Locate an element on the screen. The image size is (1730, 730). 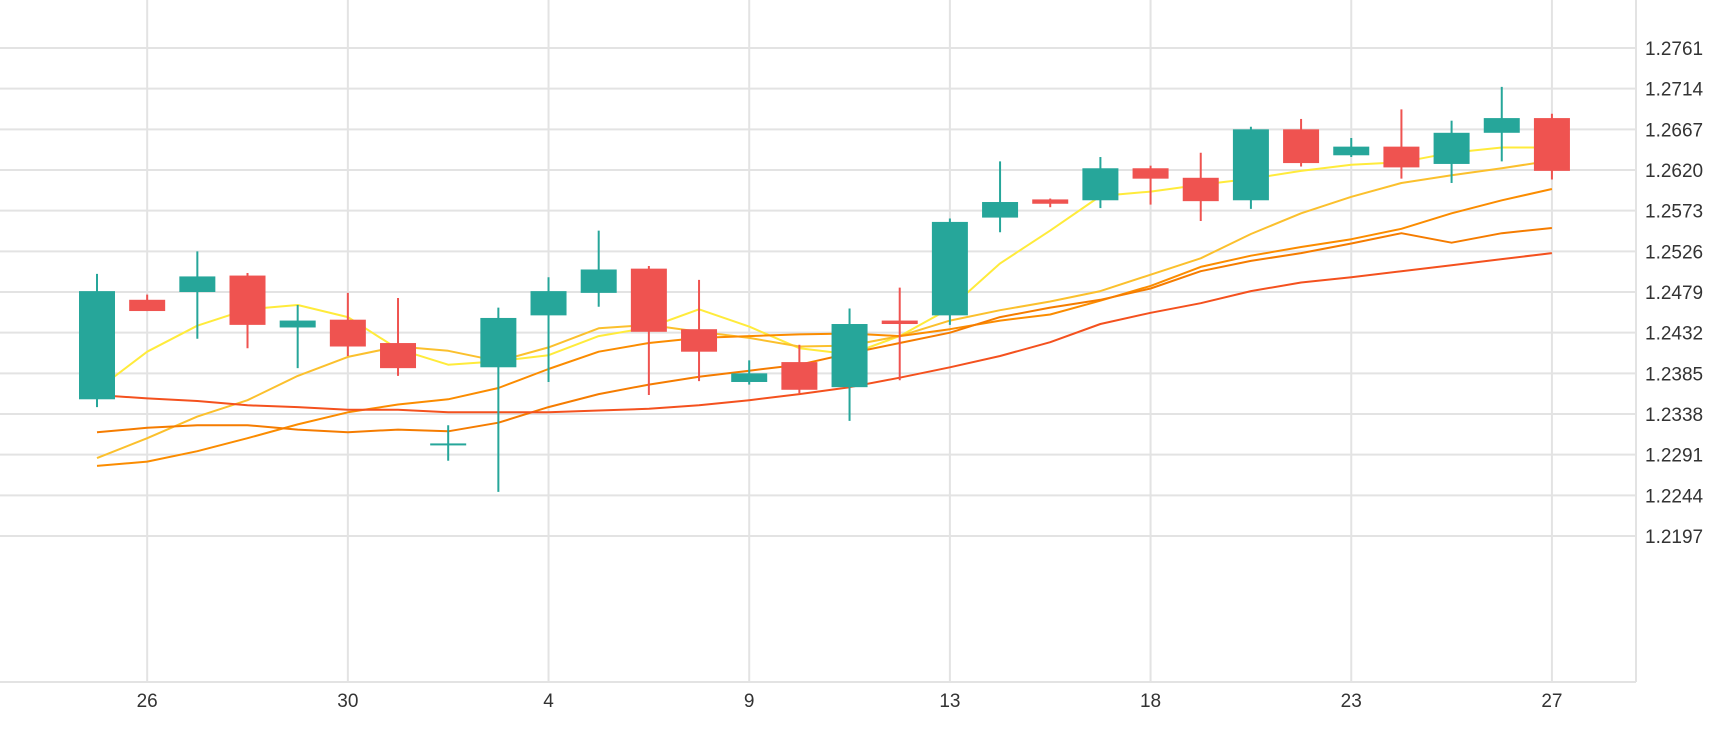
y-tick-label: 1.2385 is located at coordinates (1674, 374).